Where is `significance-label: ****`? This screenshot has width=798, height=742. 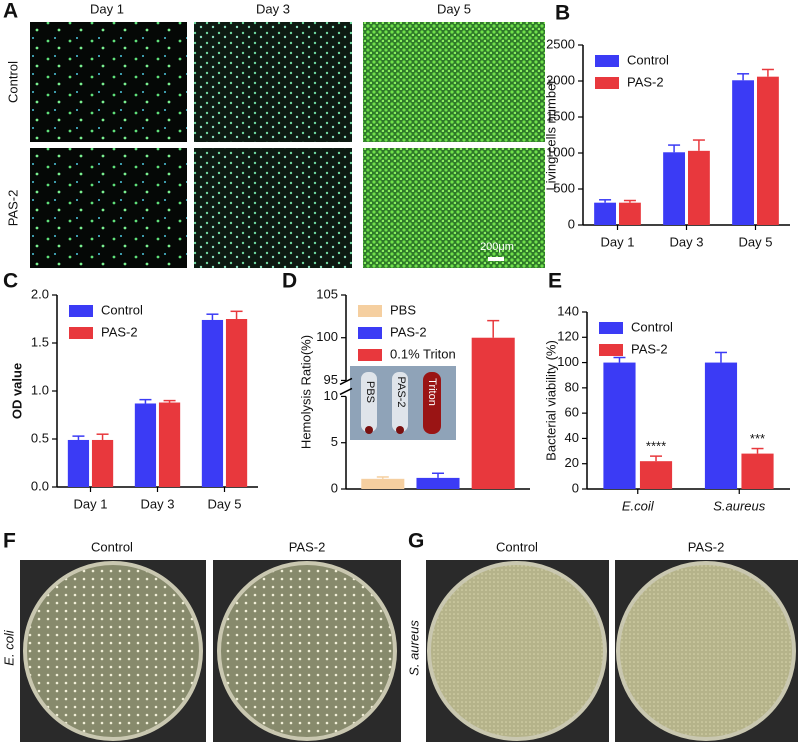 significance-label: **** is located at coordinates (656, 446).